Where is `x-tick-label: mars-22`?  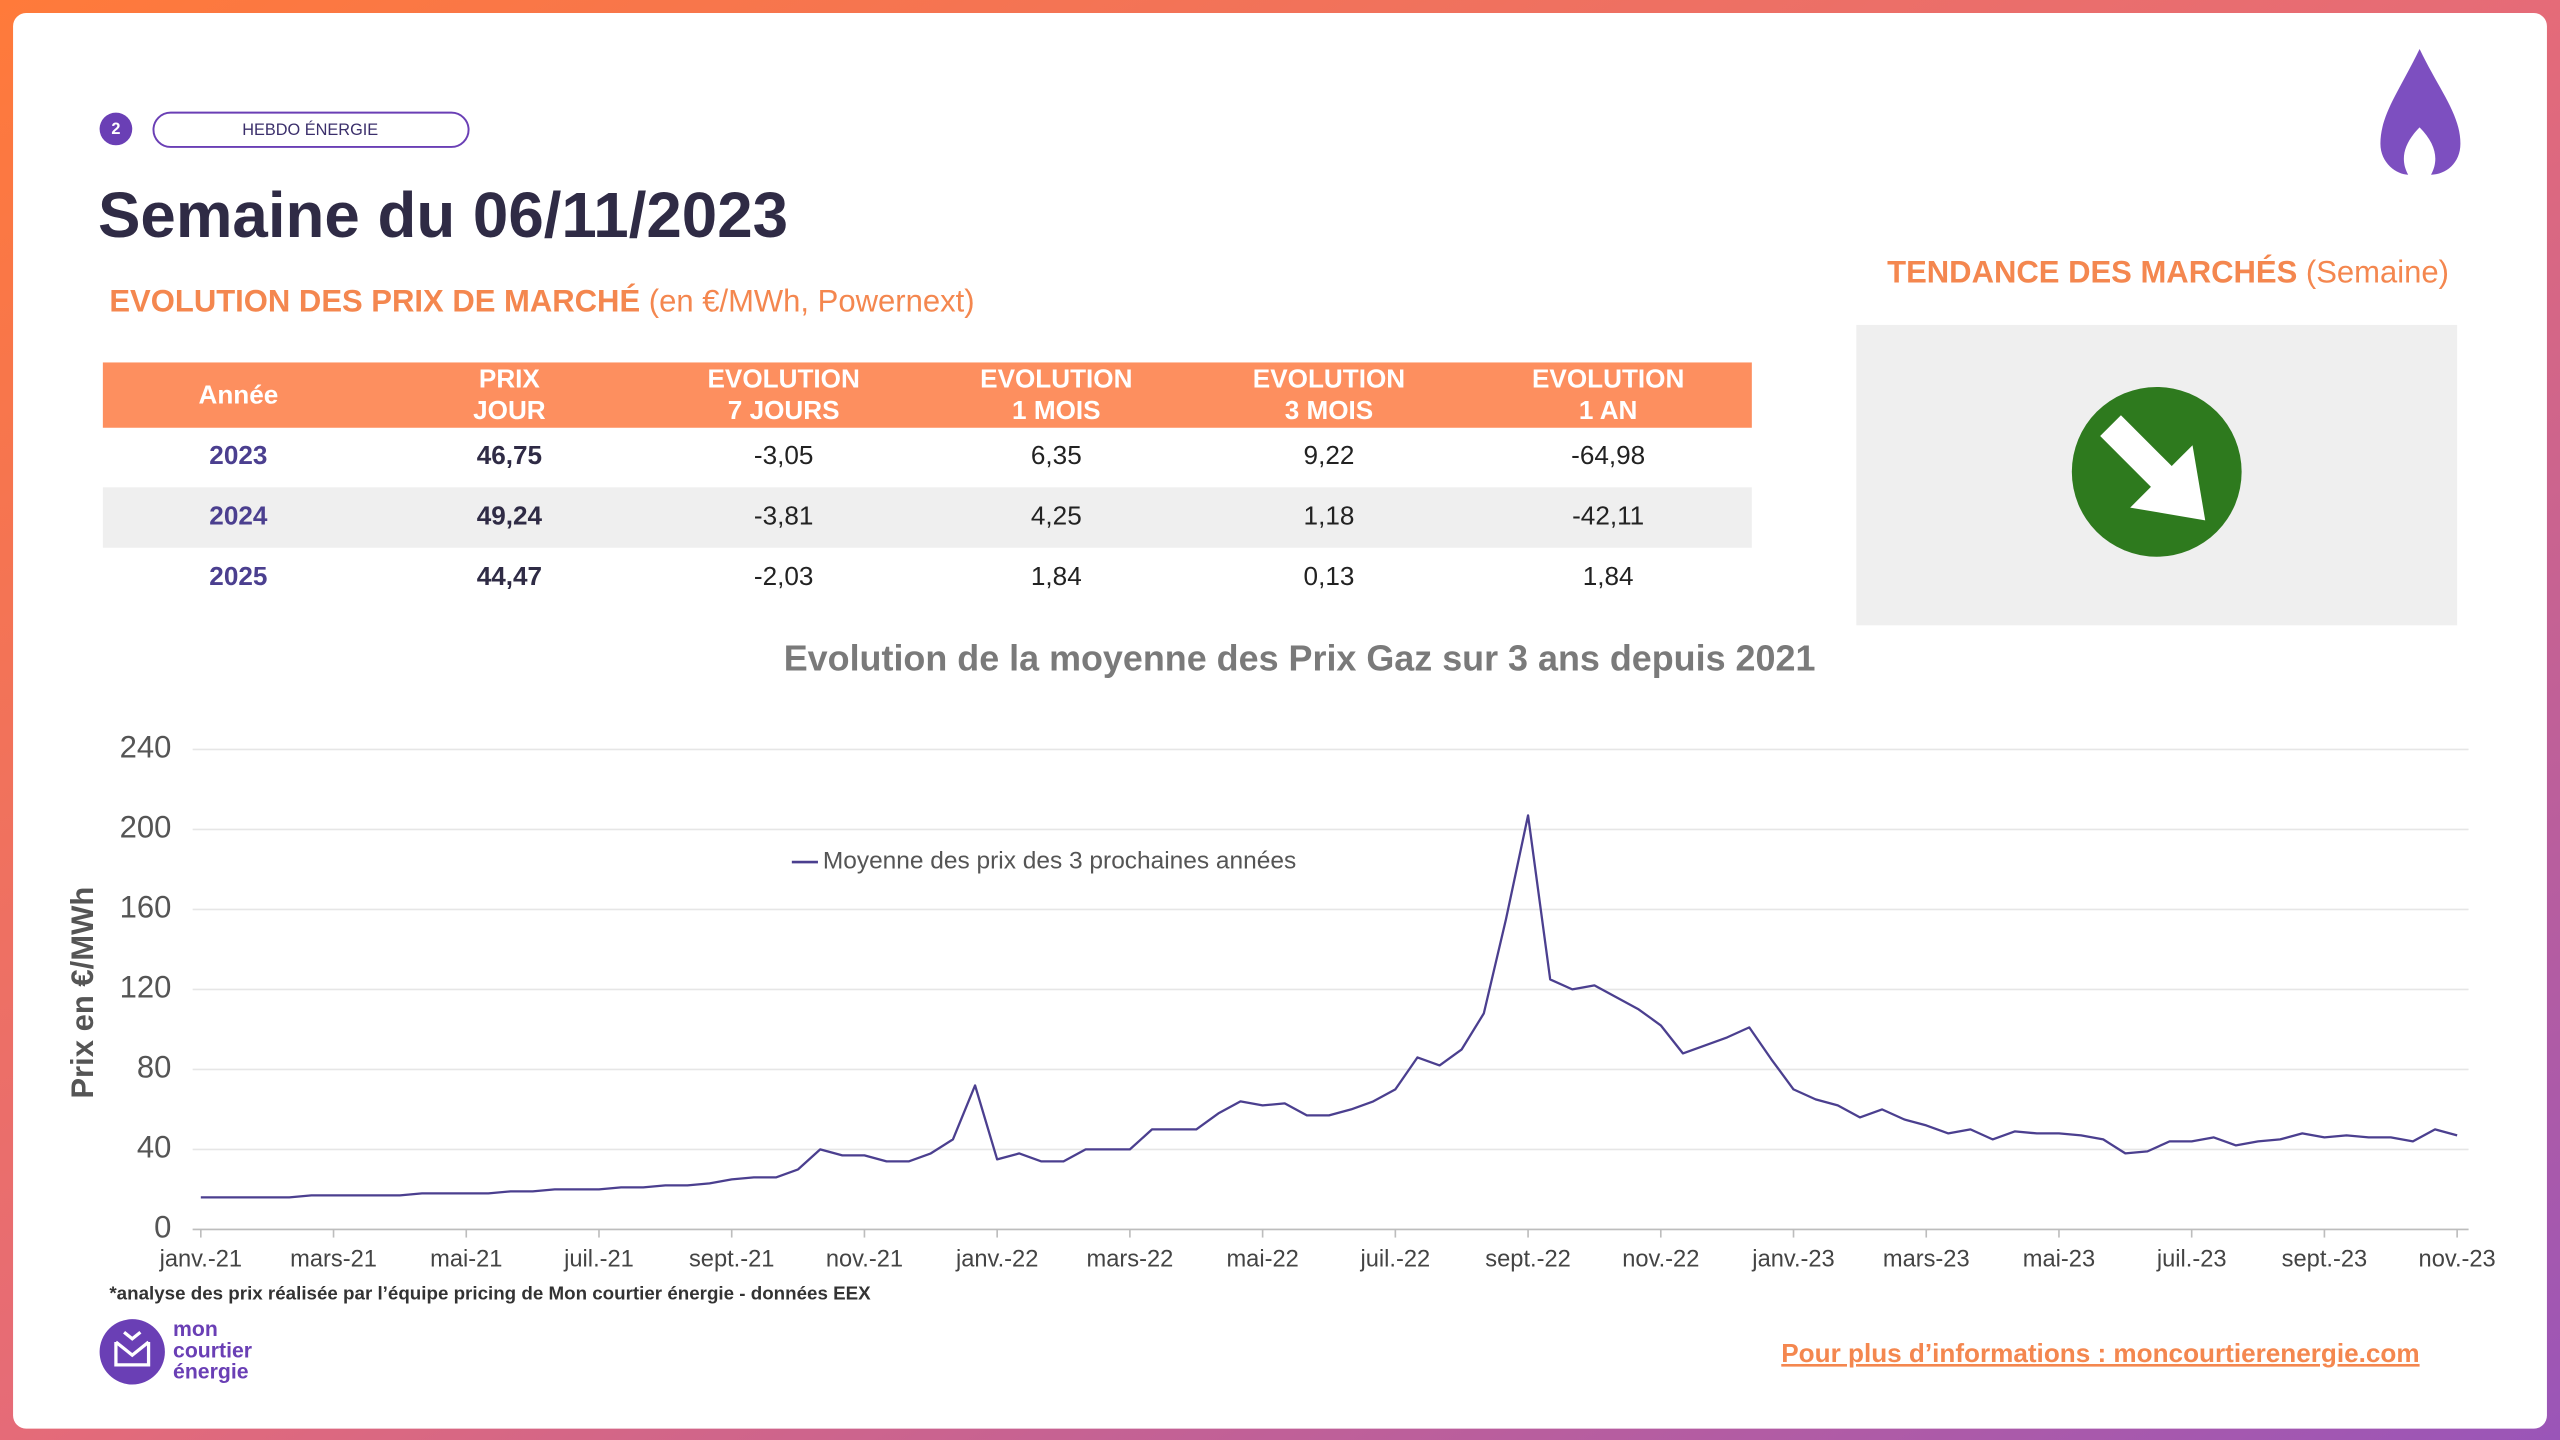
x-tick-label: mars-22 is located at coordinates (1130, 1260).